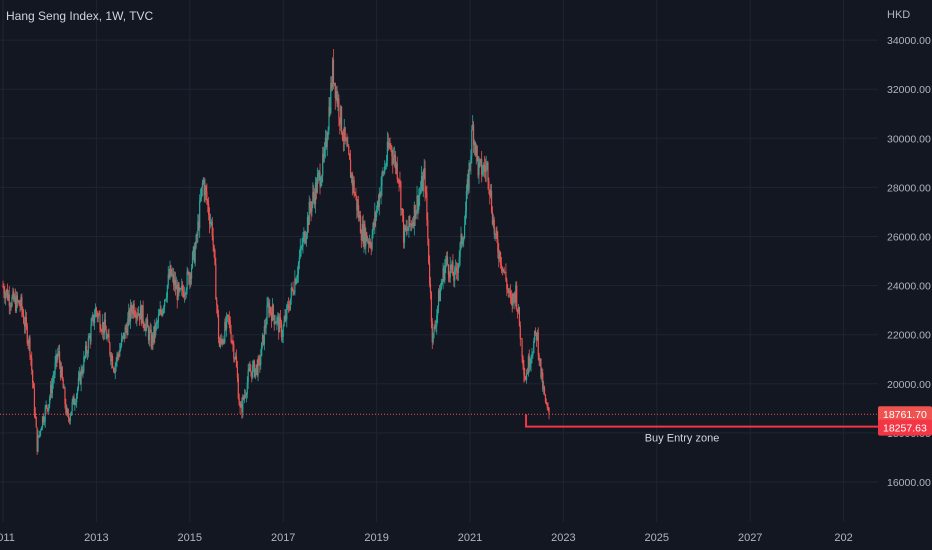  I want to click on y-tick-label: 22000.00, so click(909, 336).